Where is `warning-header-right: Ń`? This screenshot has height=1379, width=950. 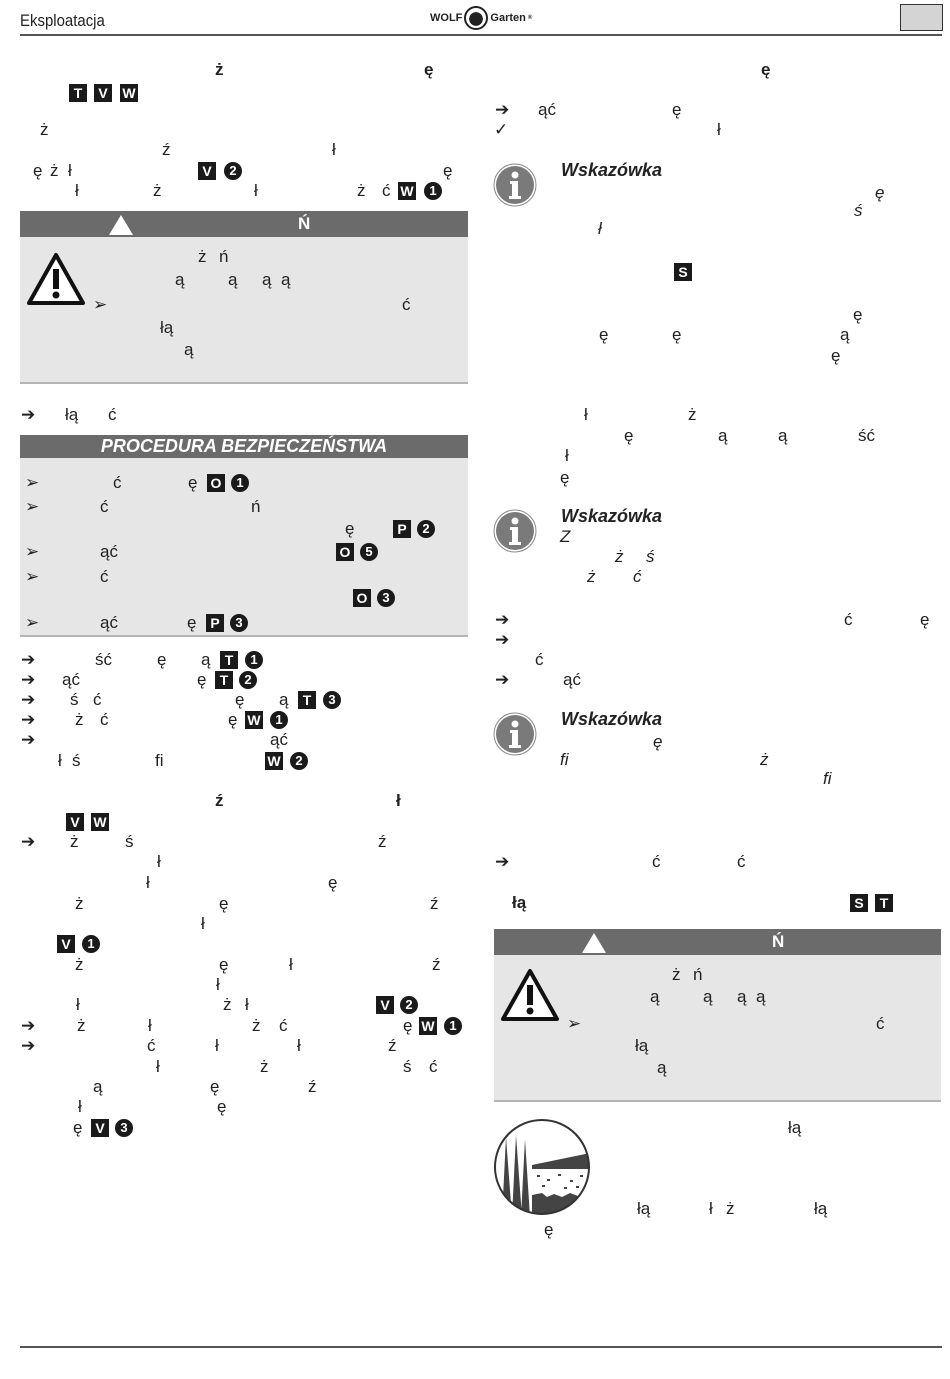
warning-header-right: Ń is located at coordinates (717, 942).